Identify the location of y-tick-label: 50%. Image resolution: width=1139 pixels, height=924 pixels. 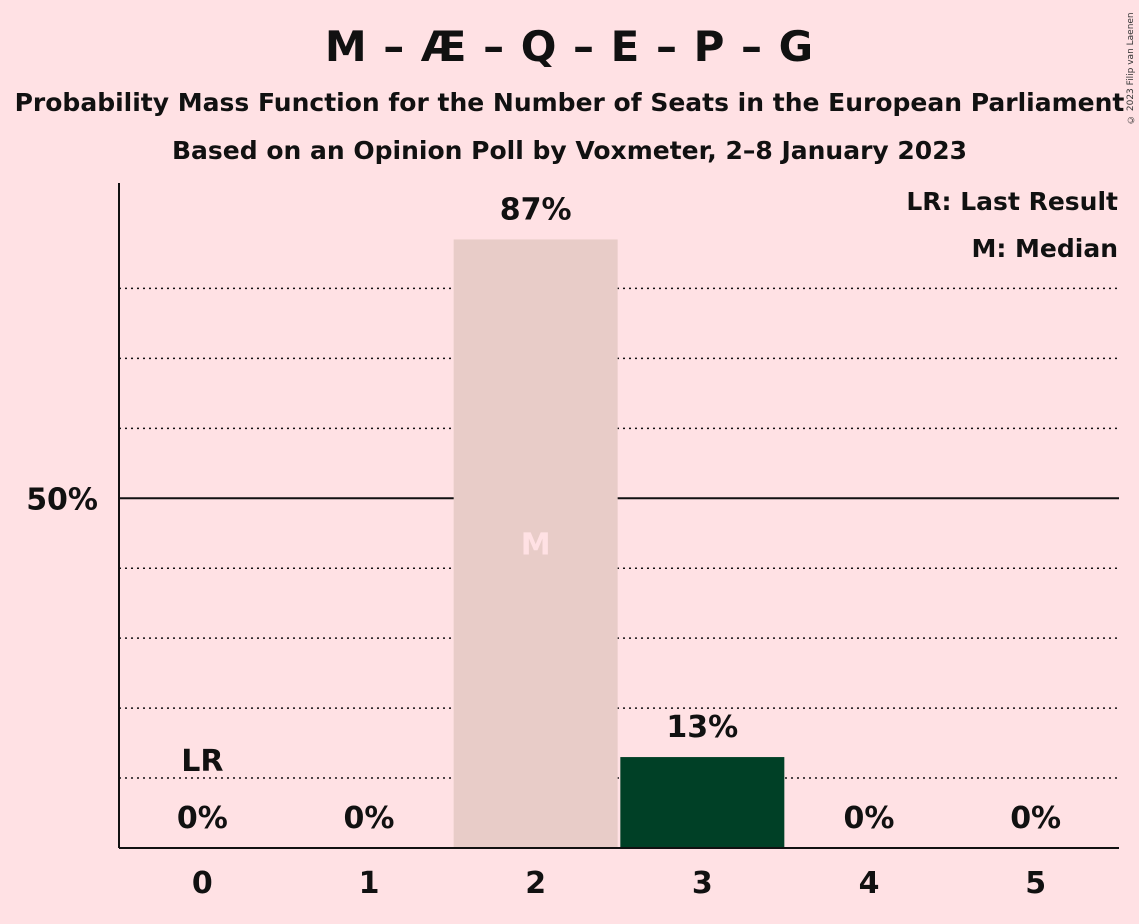
(62, 499).